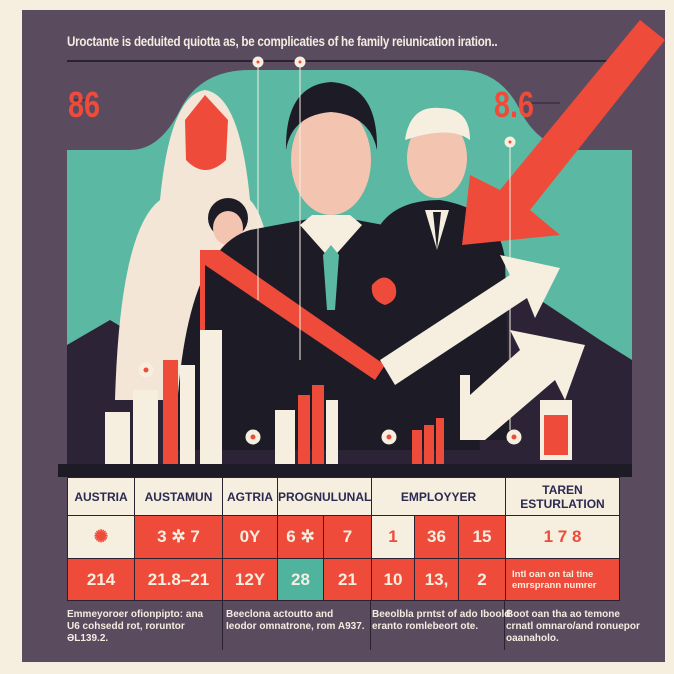  Describe the element at coordinates (347, 537) in the screenshot. I see `table-cell: 7` at that location.